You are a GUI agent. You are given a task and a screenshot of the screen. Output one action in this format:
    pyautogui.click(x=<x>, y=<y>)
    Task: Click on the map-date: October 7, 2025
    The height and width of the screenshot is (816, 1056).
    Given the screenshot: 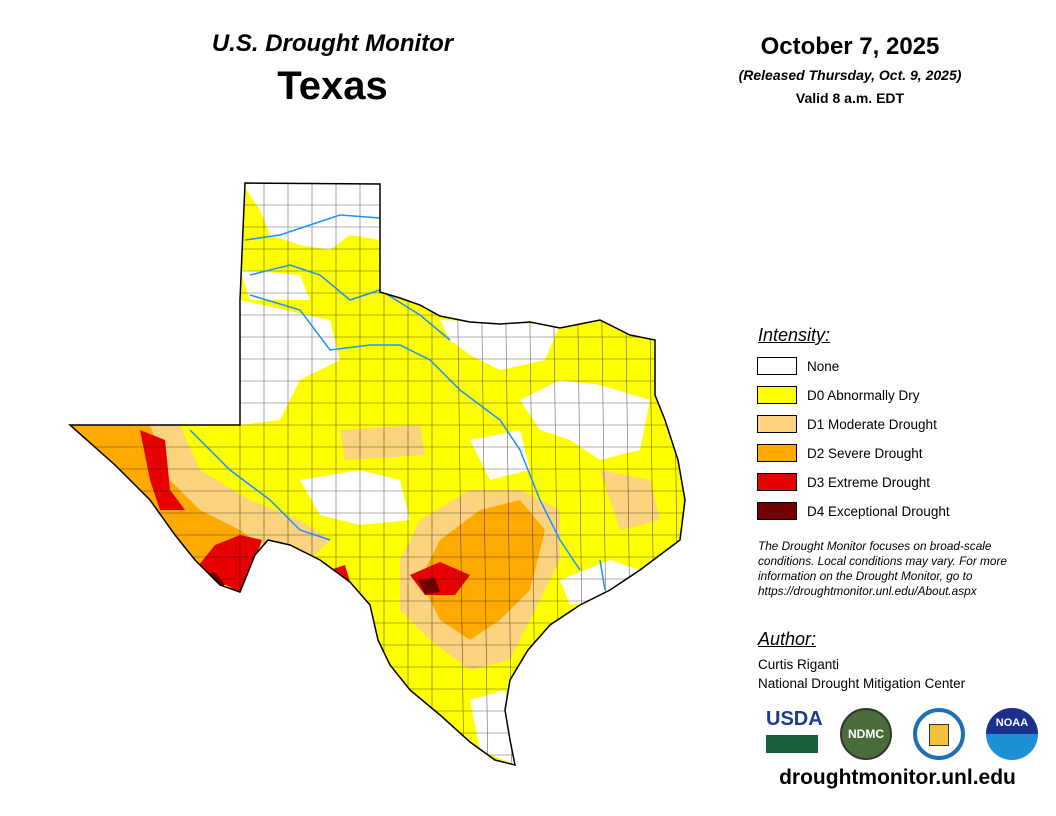 What is the action you would take?
    pyautogui.click(x=850, y=46)
    